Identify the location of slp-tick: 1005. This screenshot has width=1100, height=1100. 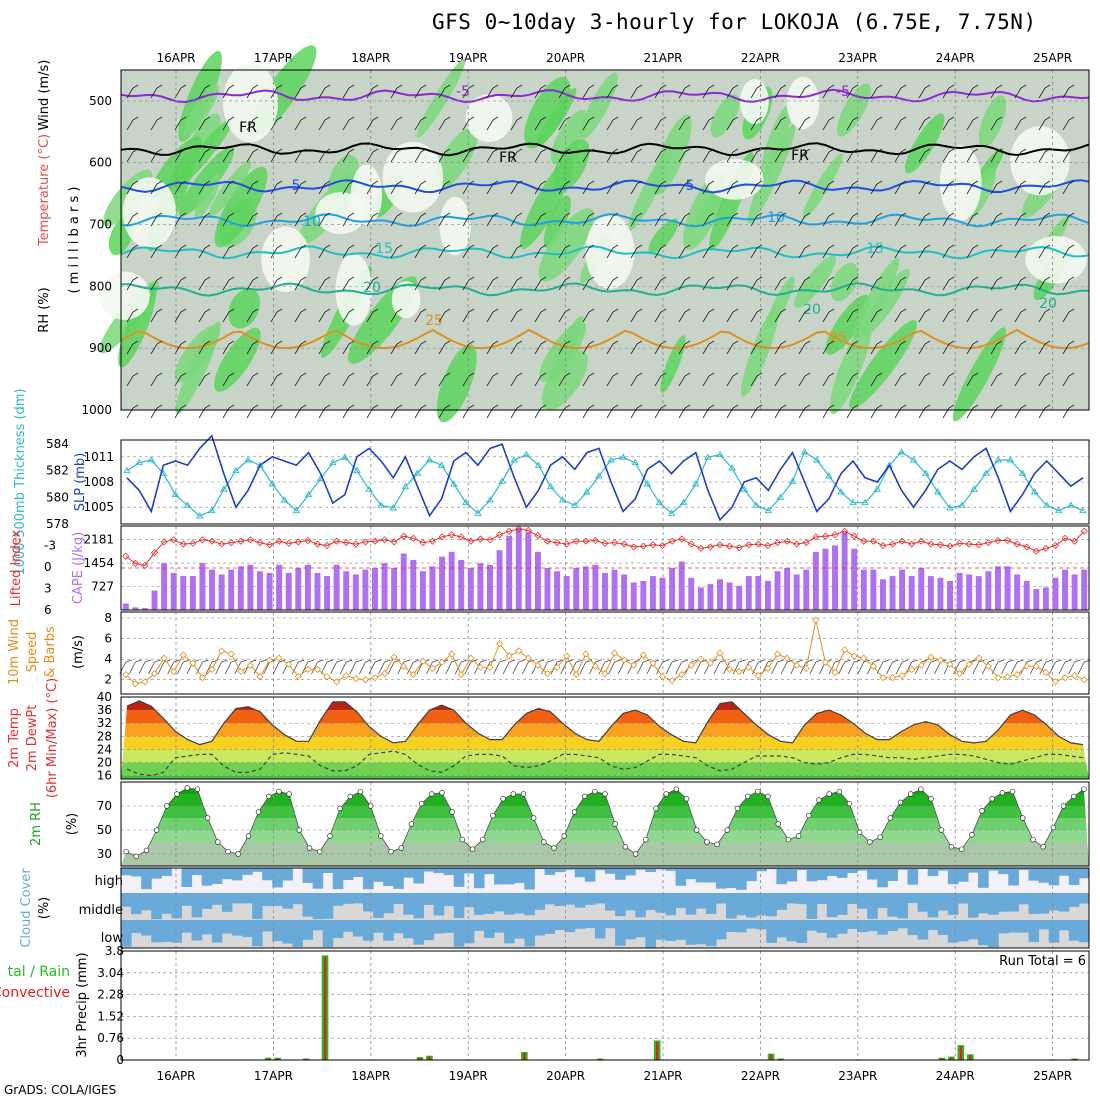
(98, 507).